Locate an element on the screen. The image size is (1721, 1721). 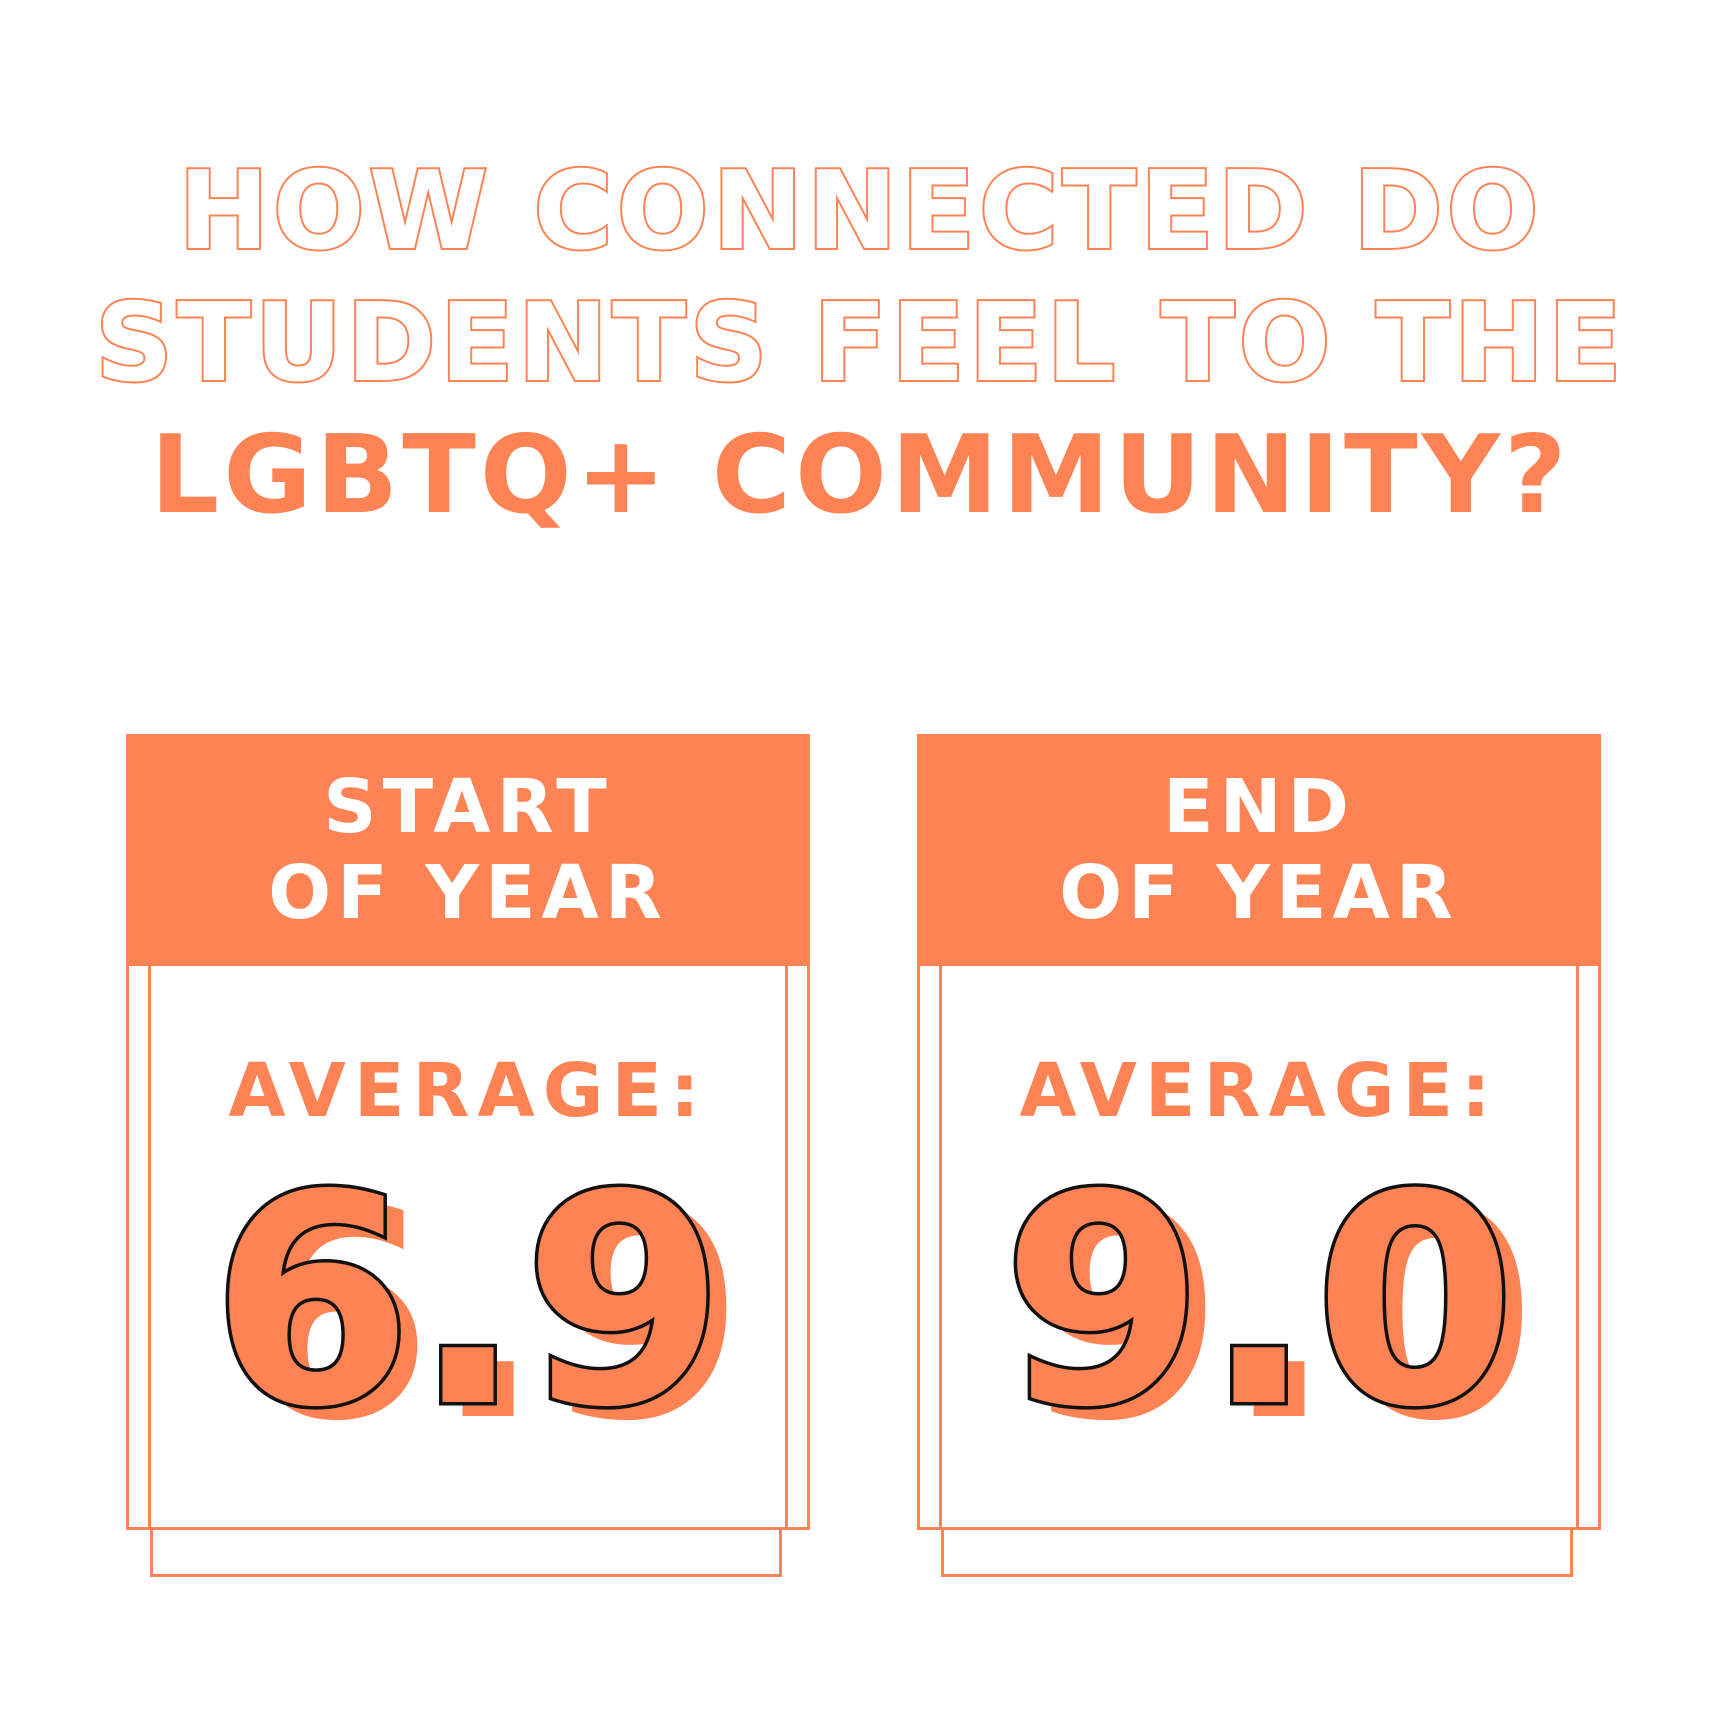
card-header: START OF YEAR is located at coordinates (468, 850).